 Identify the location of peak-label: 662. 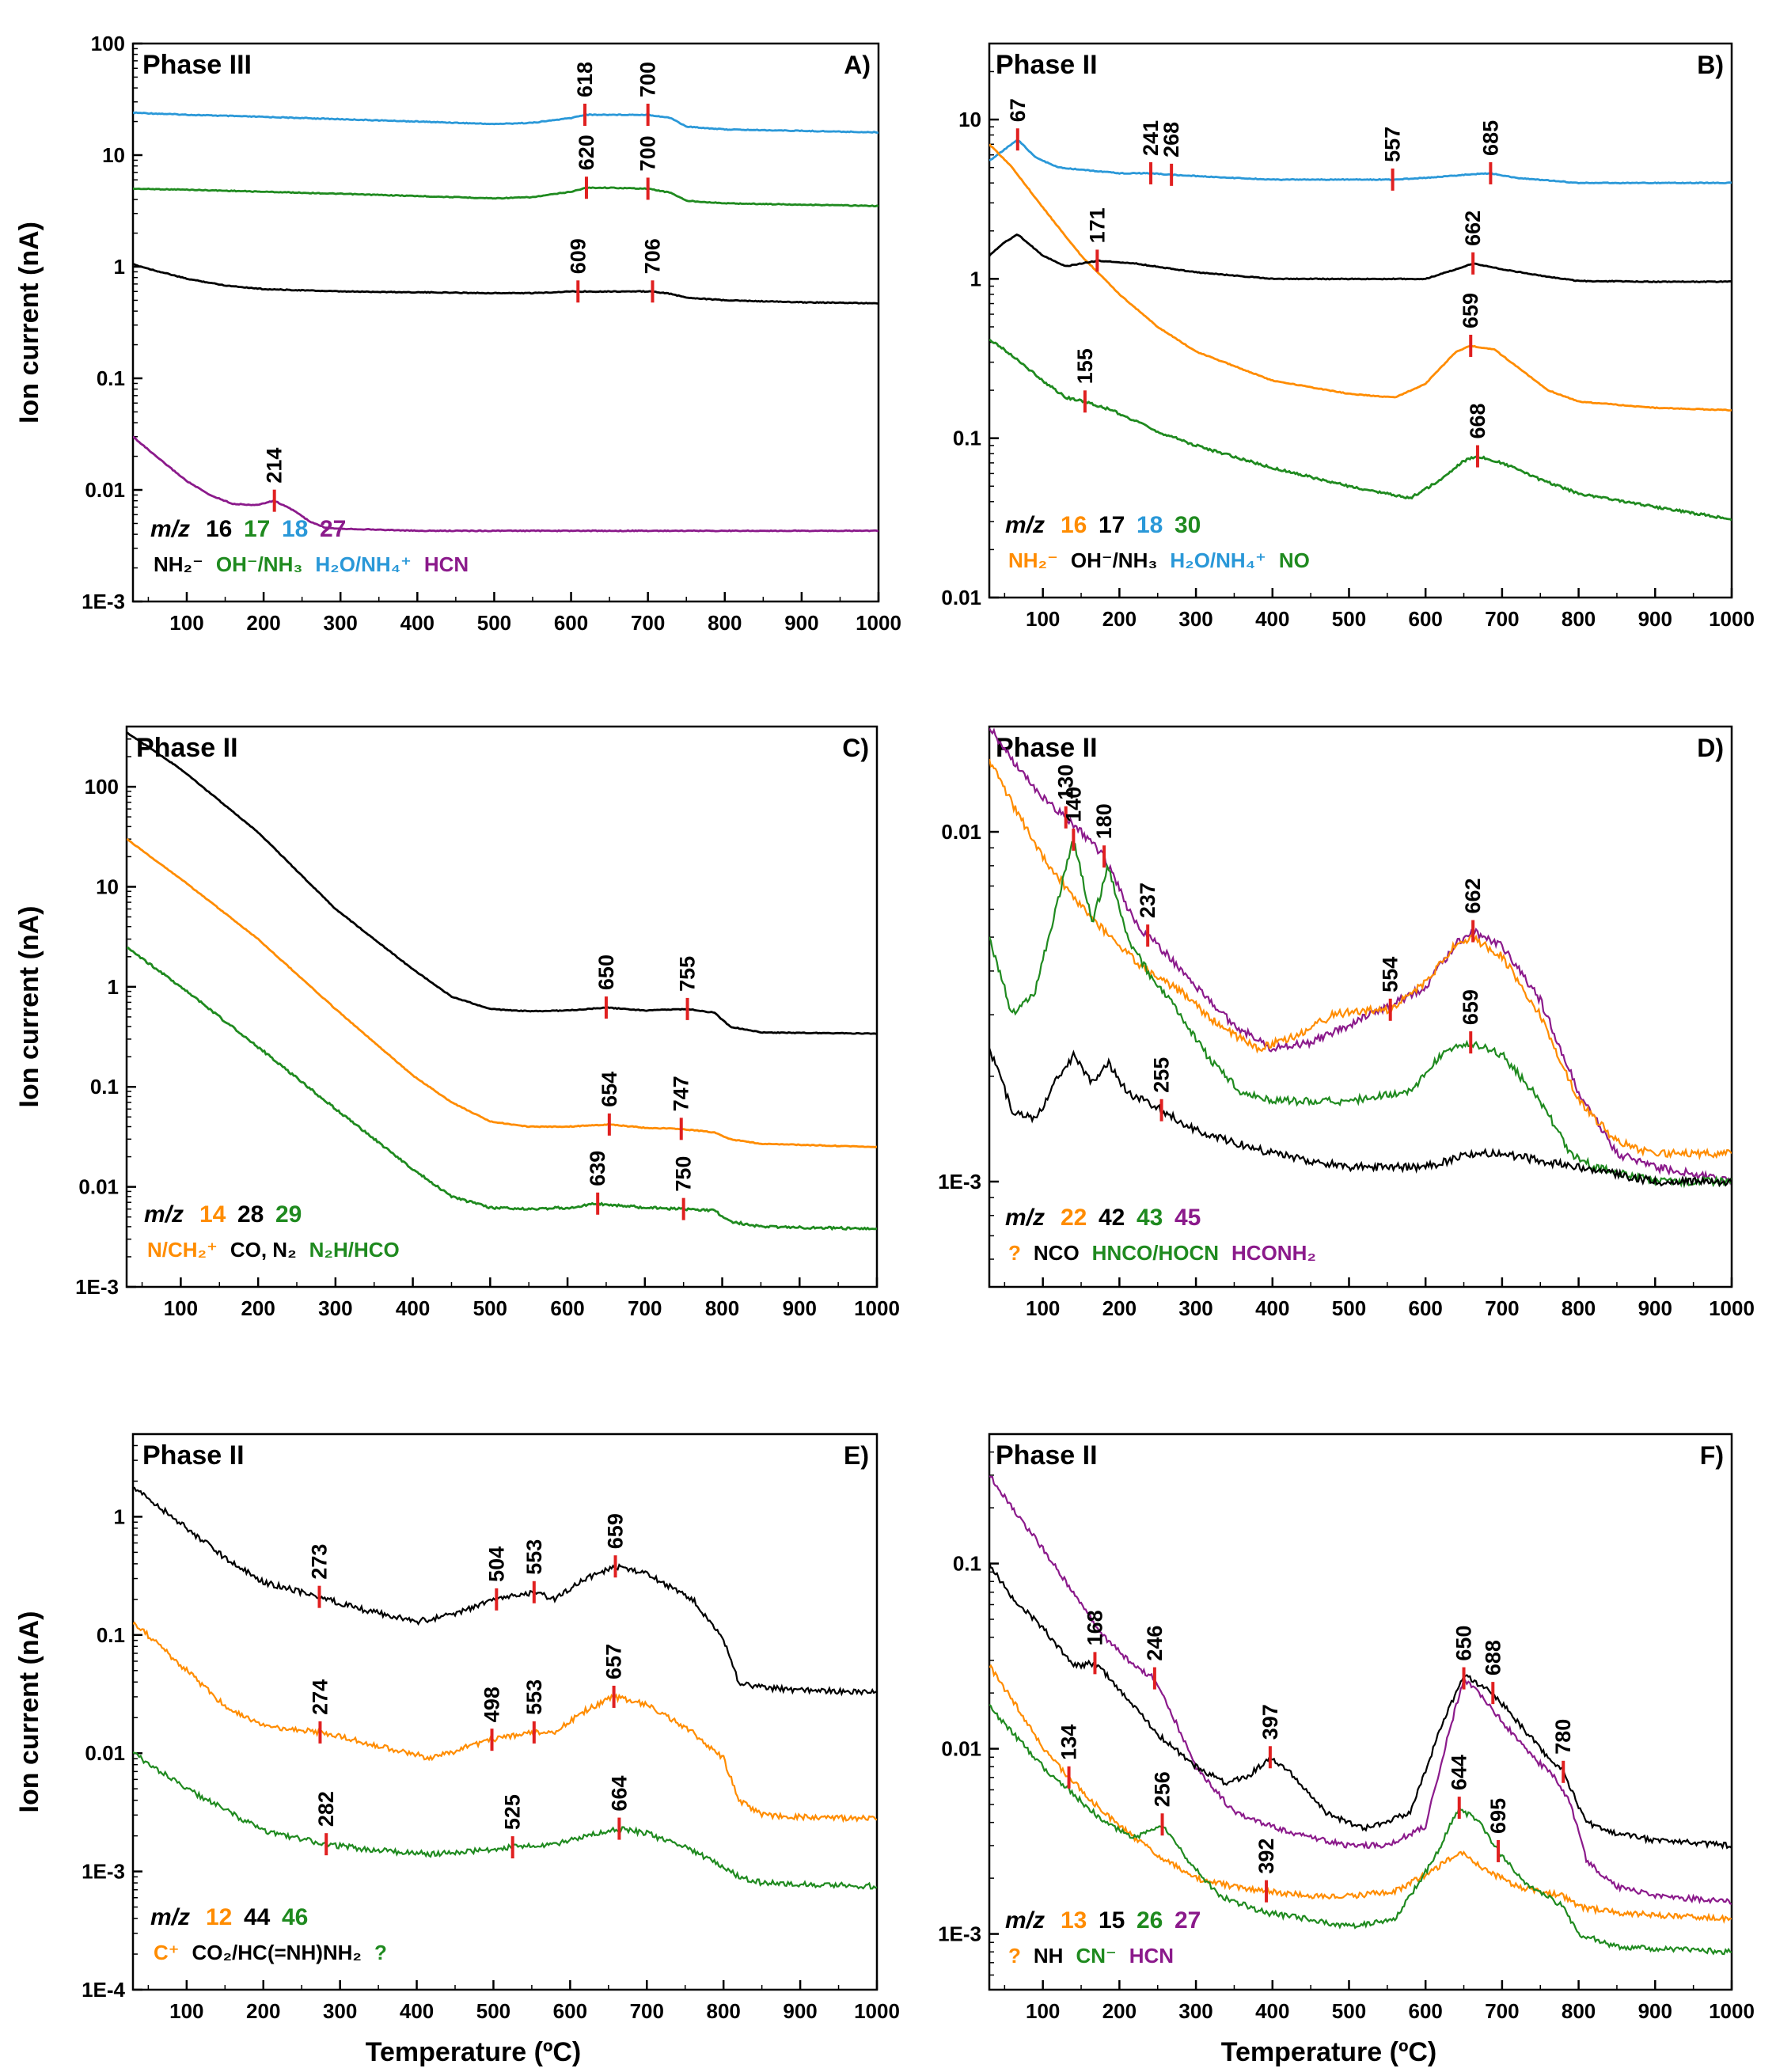
(1473, 229).